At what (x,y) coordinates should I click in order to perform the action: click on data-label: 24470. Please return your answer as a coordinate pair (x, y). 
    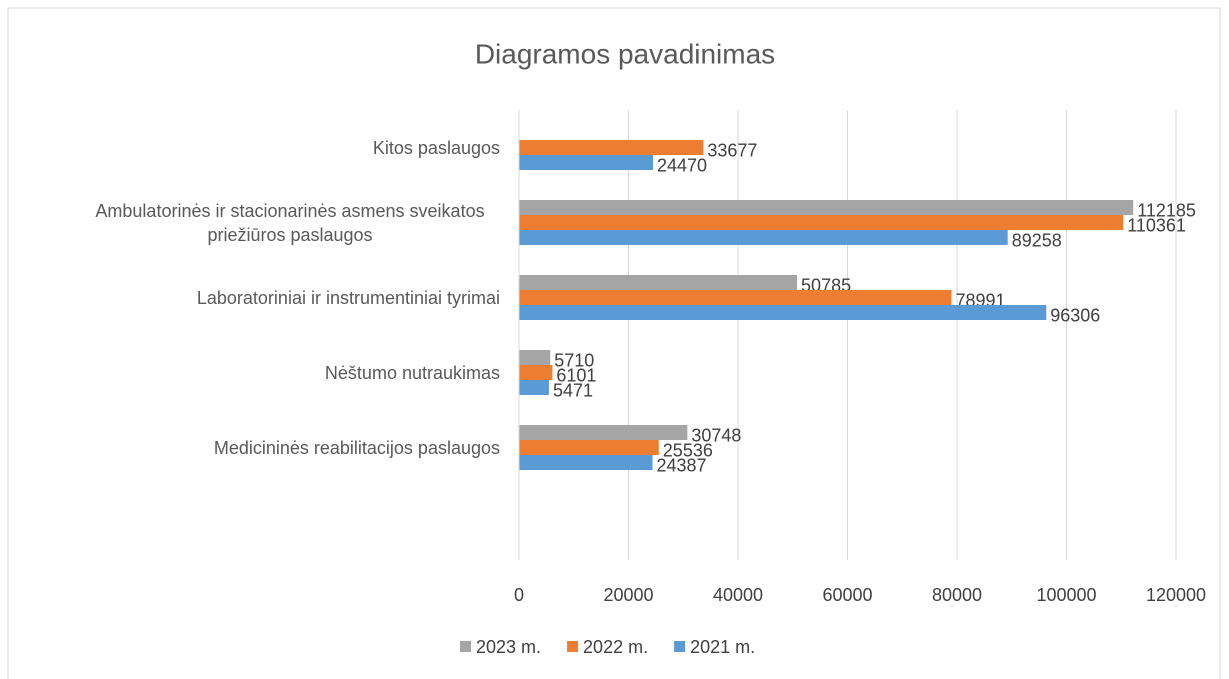
    Looking at the image, I should click on (682, 165).